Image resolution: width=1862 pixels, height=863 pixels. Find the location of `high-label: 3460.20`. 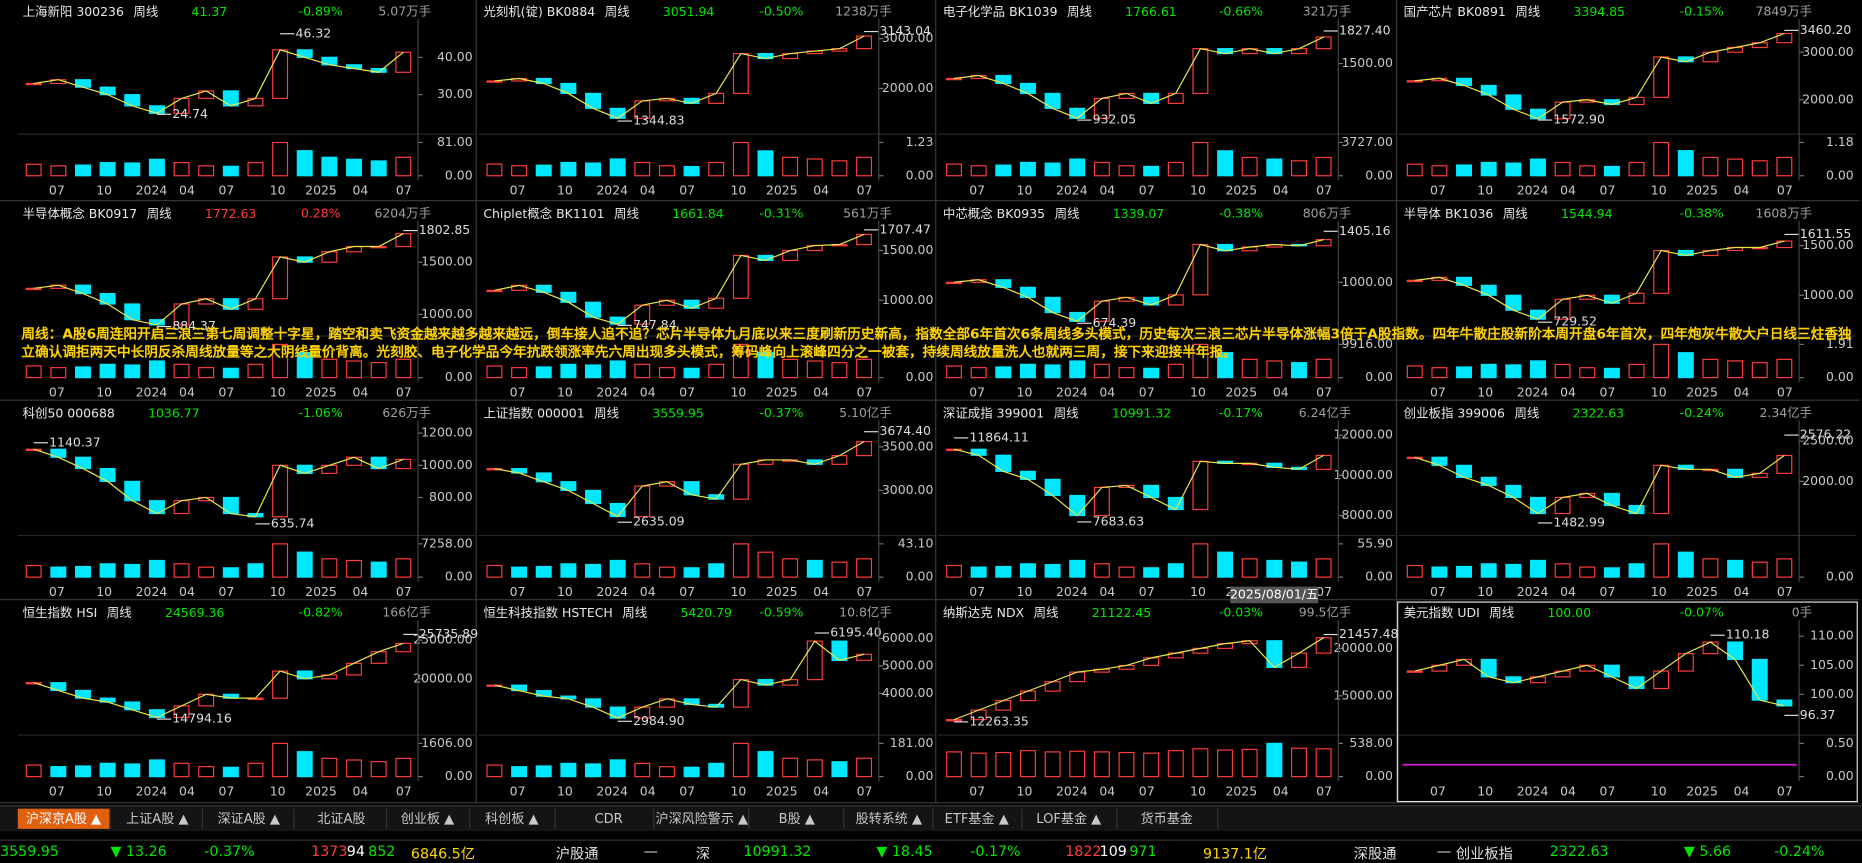

high-label: 3460.20 is located at coordinates (1826, 29).